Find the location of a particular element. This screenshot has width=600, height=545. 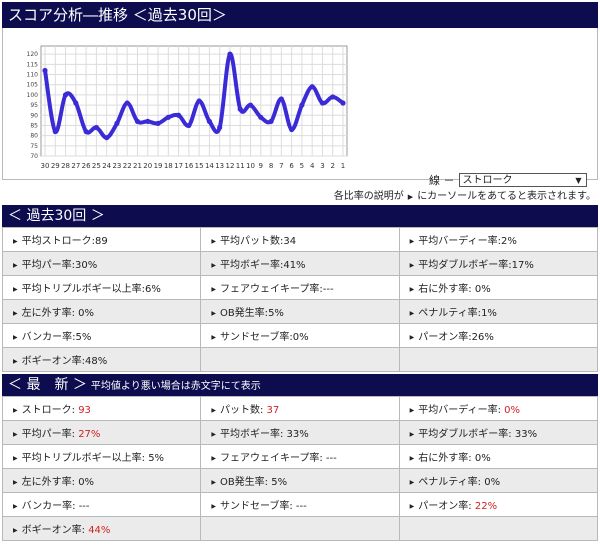

table-row: ▶ バンカー率: --- ▶ サンドセーブ率: --- ▶ パーオン率: 22% is located at coordinates (300, 504).